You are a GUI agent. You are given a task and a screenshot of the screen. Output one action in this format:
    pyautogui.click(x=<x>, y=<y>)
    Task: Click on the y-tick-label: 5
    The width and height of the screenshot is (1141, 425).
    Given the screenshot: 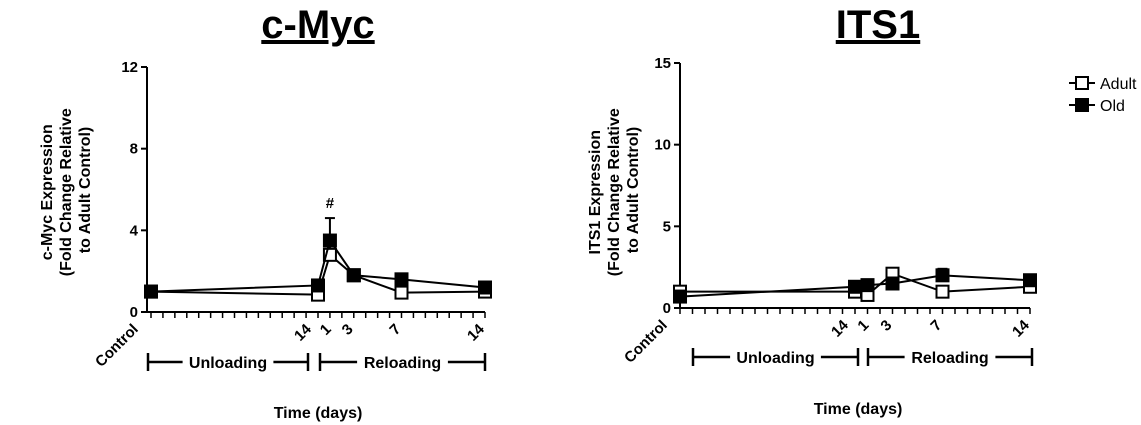 What is the action you would take?
    pyautogui.click(x=667, y=226)
    